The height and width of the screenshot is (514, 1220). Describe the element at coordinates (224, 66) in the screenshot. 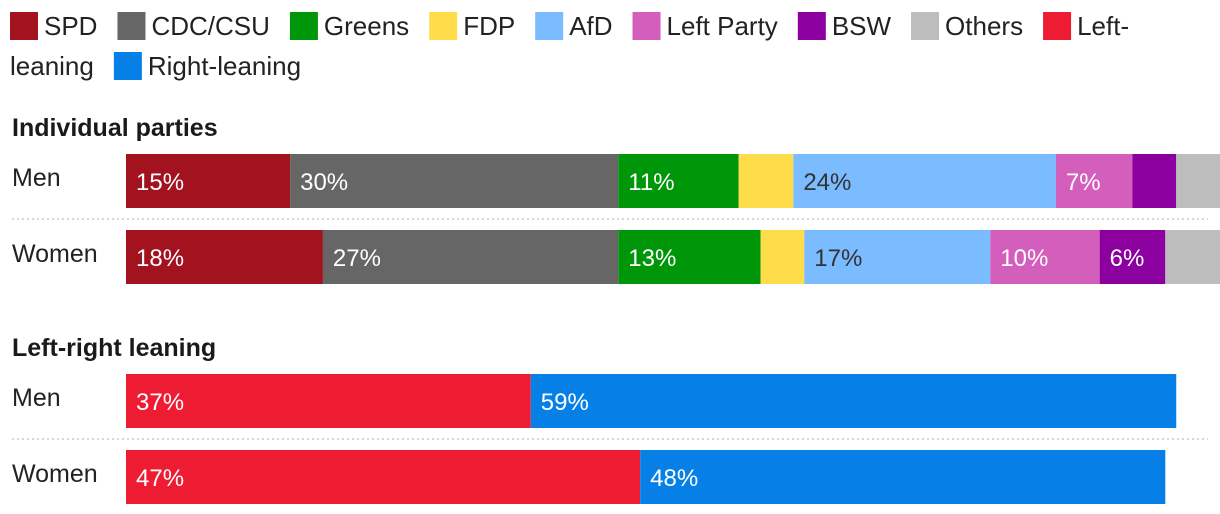

I see `legend-label-rightlean: Right-leaning` at that location.